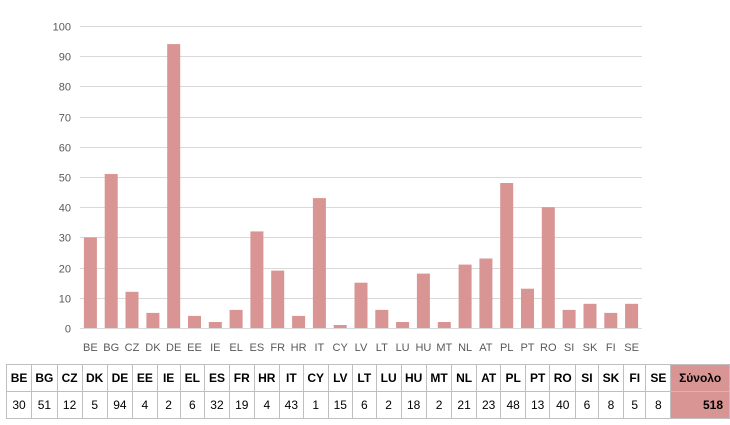 The image size is (730, 425). What do you see at coordinates (634, 378) in the screenshot?
I see `table-header-cell: FI` at bounding box center [634, 378].